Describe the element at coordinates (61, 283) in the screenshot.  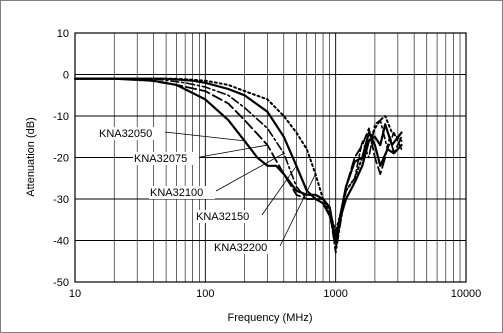
I see `y-tick-label: -50` at that location.